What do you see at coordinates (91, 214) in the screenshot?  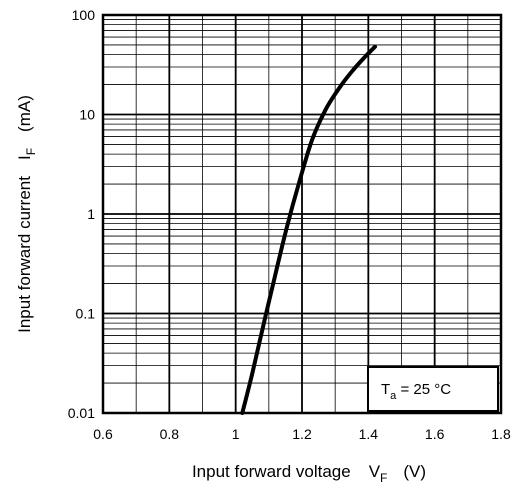 I see `y-tick-label: 1` at bounding box center [91, 214].